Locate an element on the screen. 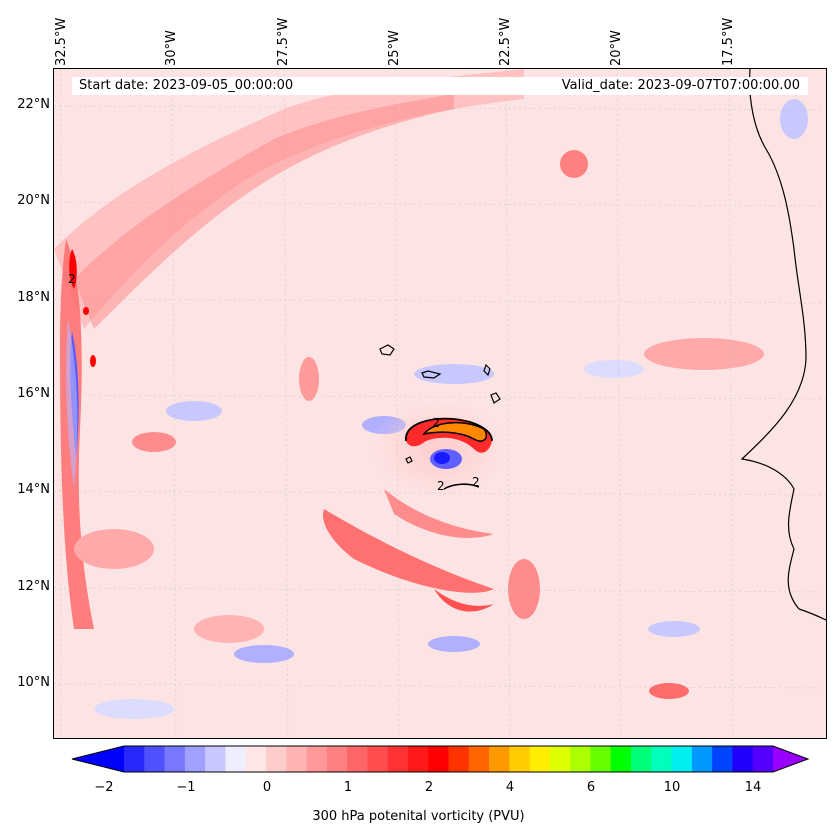 This screenshot has height=836, width=837. lon-label-30w: 30°W is located at coordinates (171, 48).